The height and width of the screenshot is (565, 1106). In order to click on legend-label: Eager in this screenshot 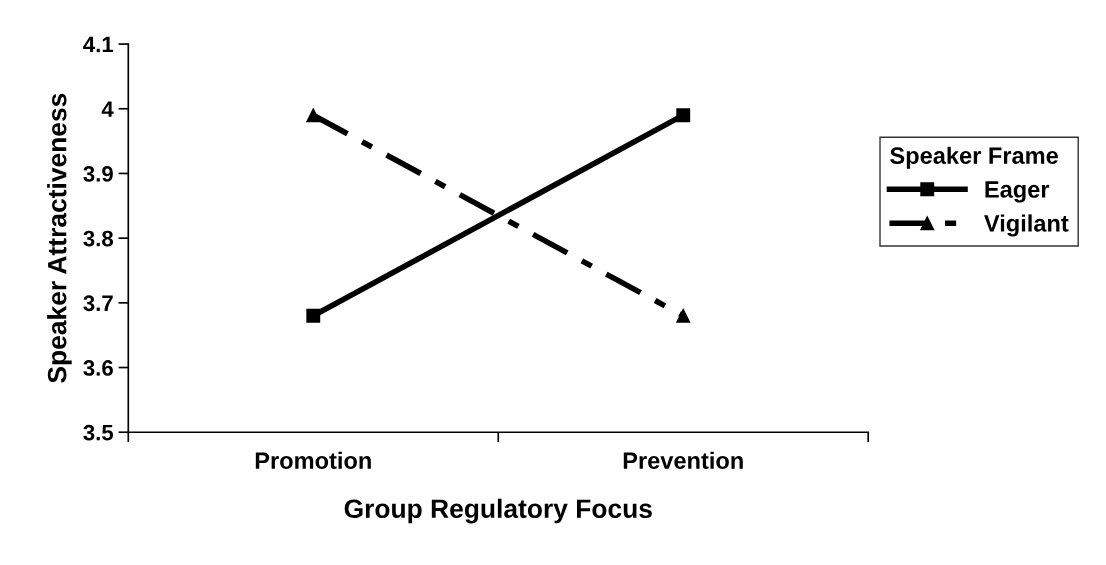, I will do `click(1017, 192)`.